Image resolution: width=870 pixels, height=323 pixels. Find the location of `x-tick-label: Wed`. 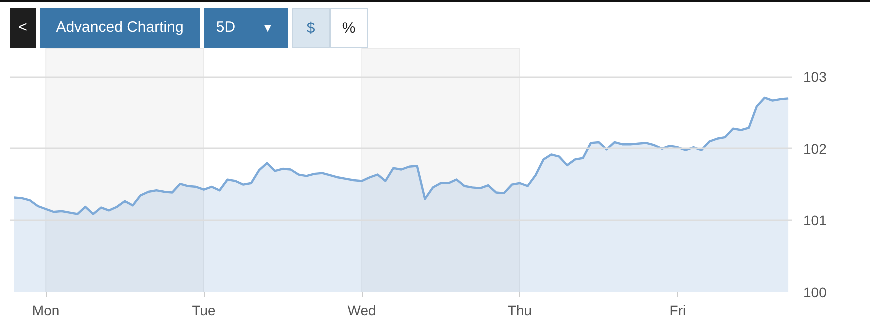

x-tick-label: Wed is located at coordinates (362, 310).